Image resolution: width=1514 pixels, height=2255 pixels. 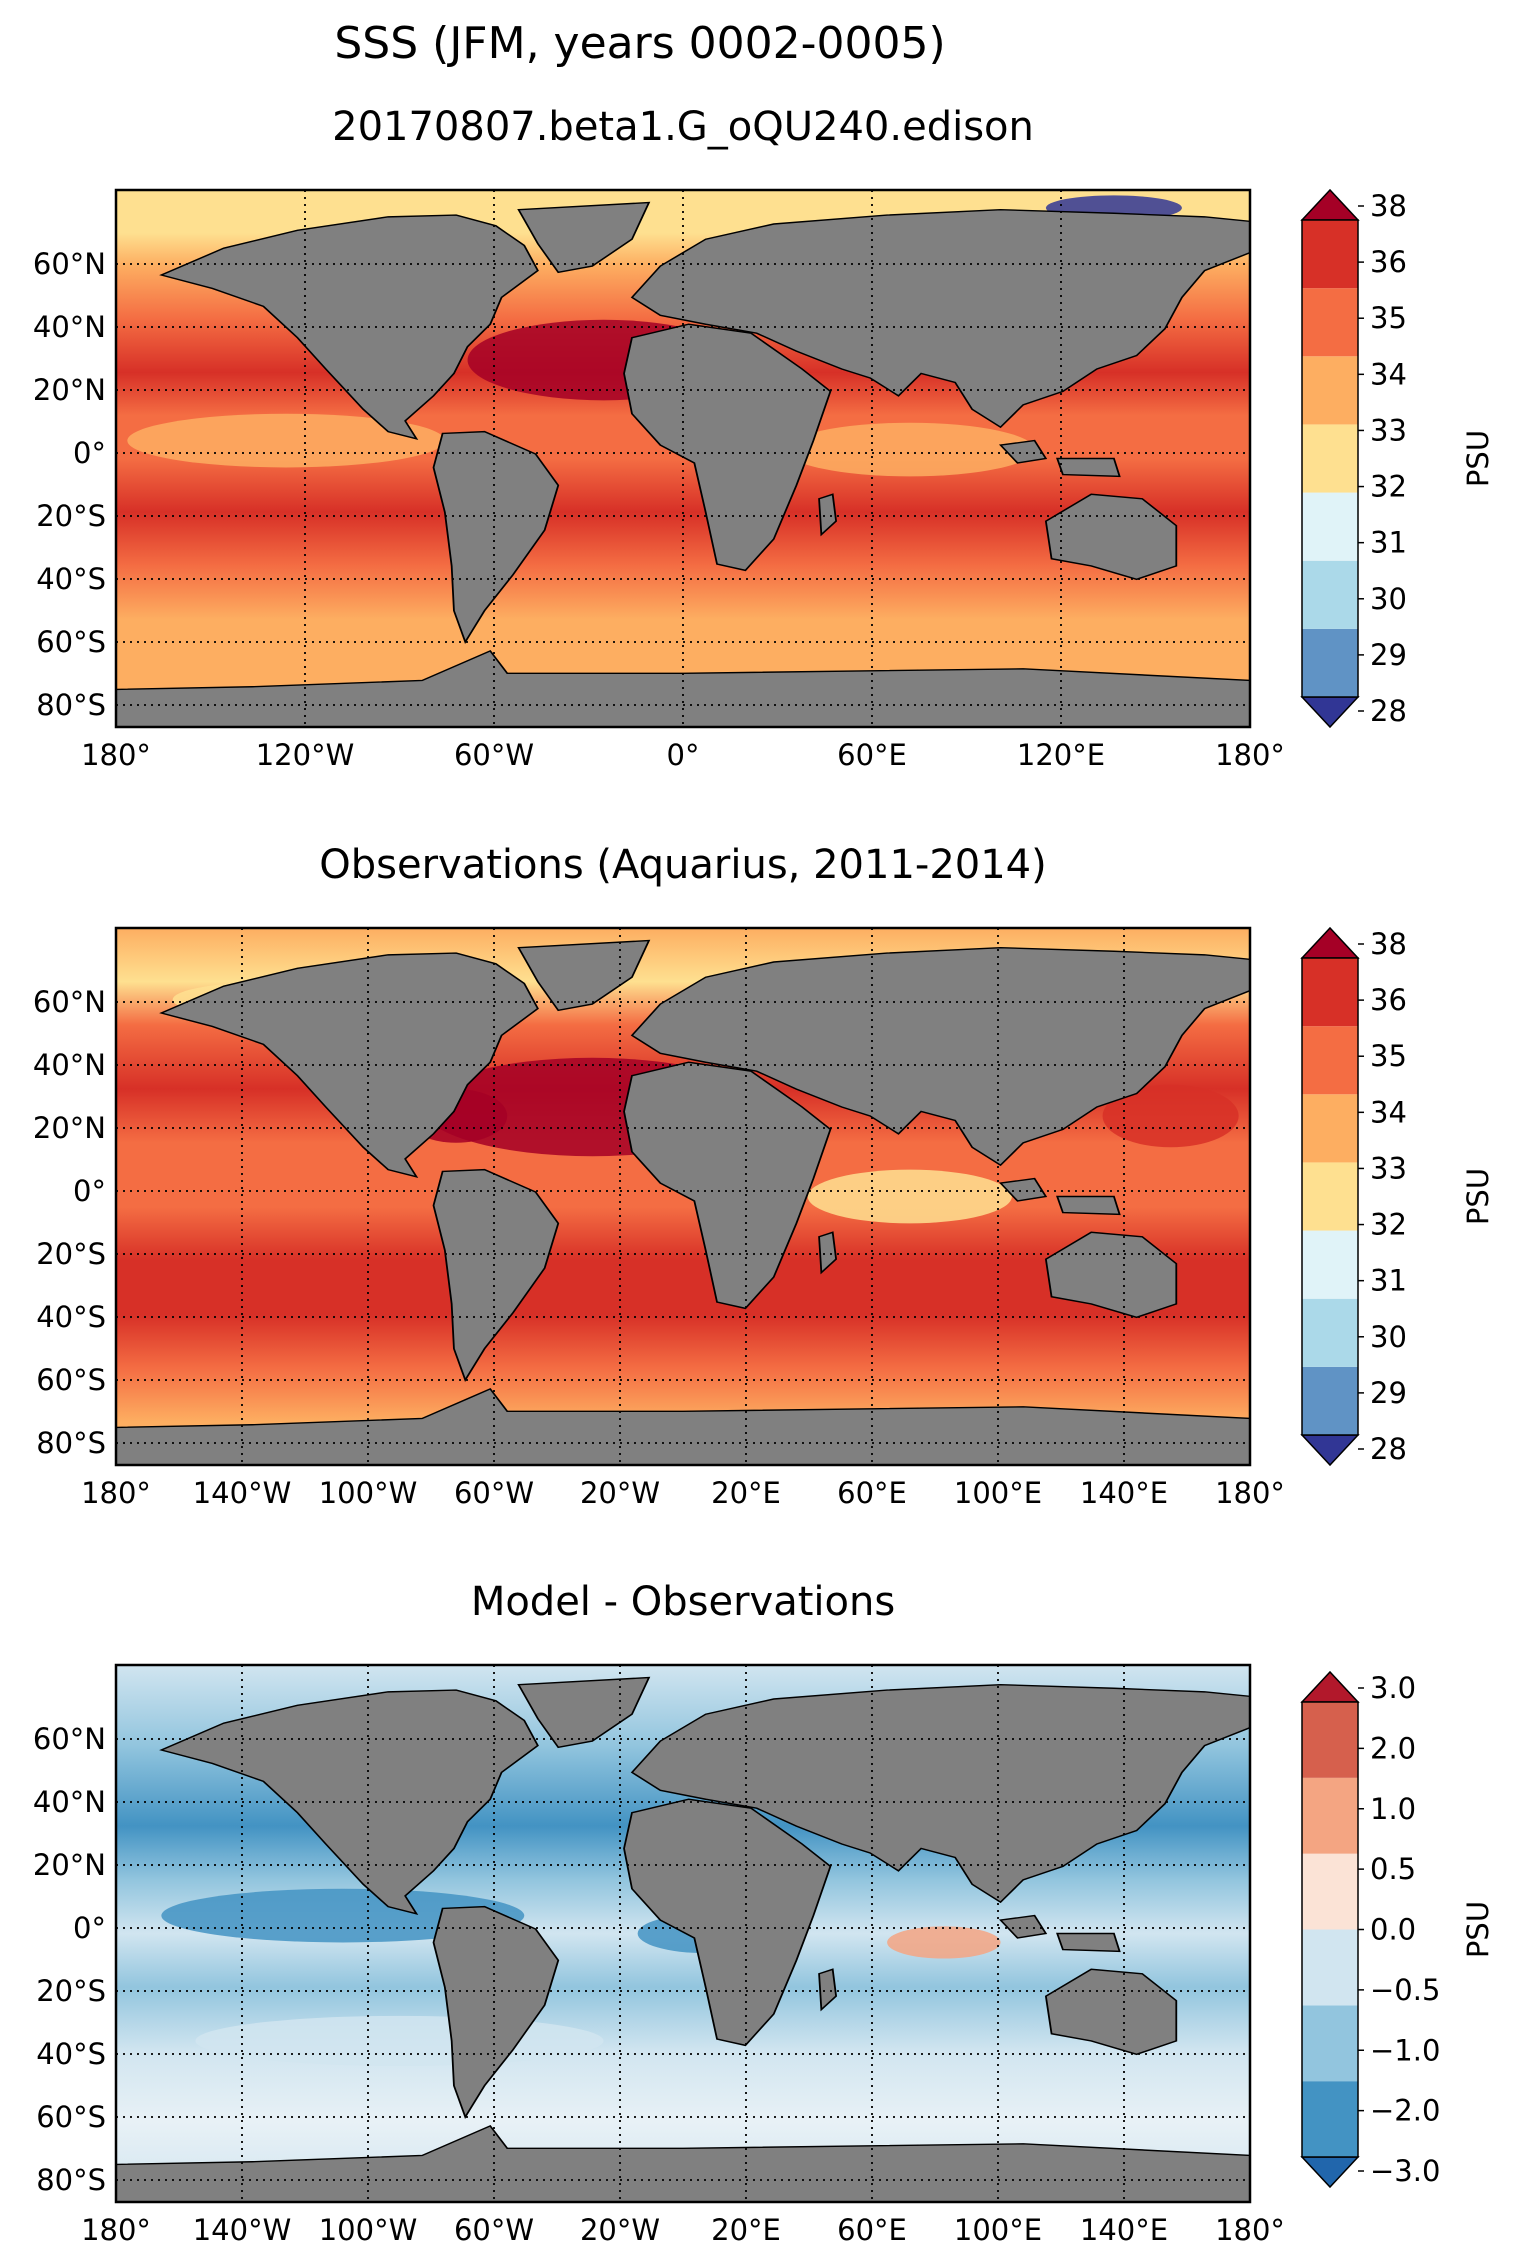 What do you see at coordinates (683, 1602) in the screenshot?
I see `panel-title: Model - Observations` at bounding box center [683, 1602].